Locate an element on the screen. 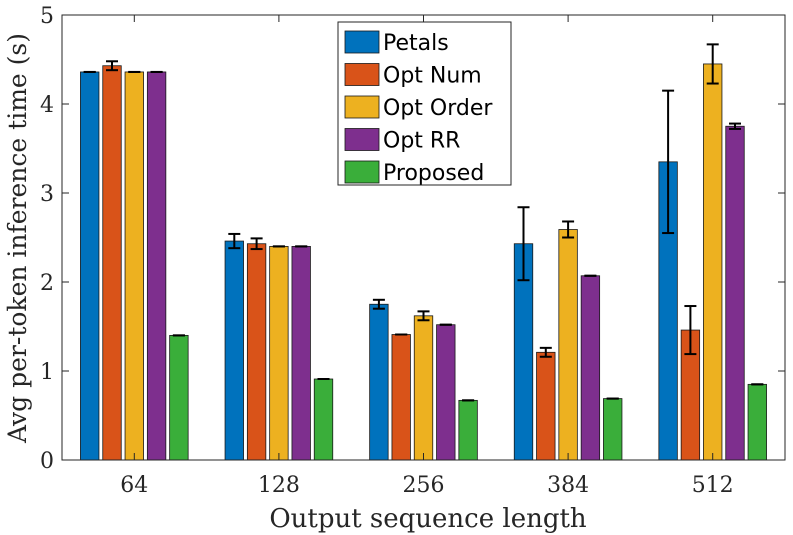 Image resolution: width=793 pixels, height=535 pixels. legend: Petals Opt Num Opt Order Opt RR Proposed is located at coordinates (424, 103).